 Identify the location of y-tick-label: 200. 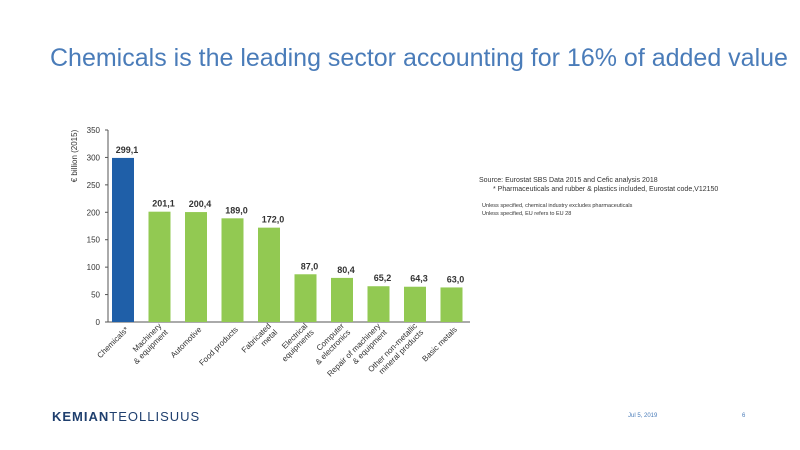
(94, 212).